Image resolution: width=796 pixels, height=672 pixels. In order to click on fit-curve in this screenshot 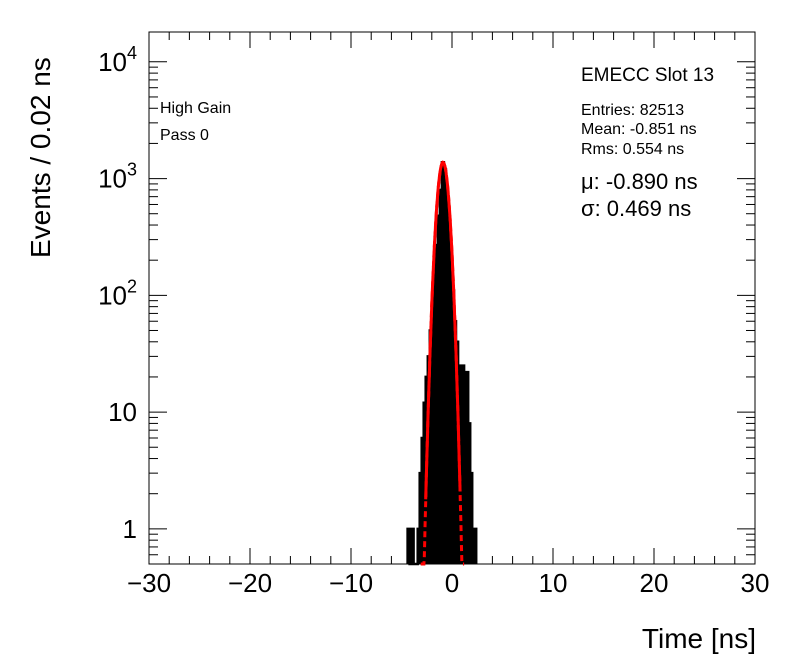, I will do `click(443, 330)`.